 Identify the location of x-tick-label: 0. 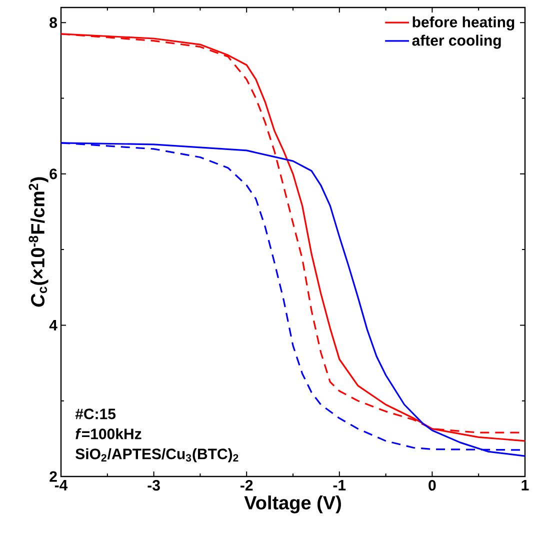
(432, 485).